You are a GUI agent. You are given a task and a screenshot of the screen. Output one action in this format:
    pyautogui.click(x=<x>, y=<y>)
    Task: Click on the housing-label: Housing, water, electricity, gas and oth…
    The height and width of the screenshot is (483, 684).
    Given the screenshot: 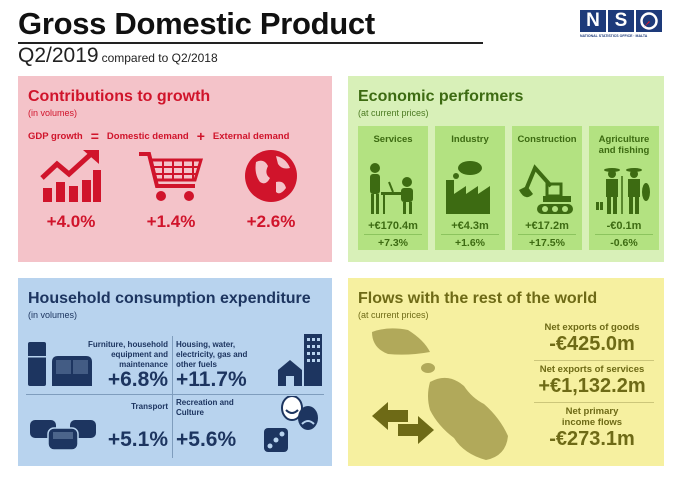 What is the action you would take?
    pyautogui.click(x=212, y=354)
    